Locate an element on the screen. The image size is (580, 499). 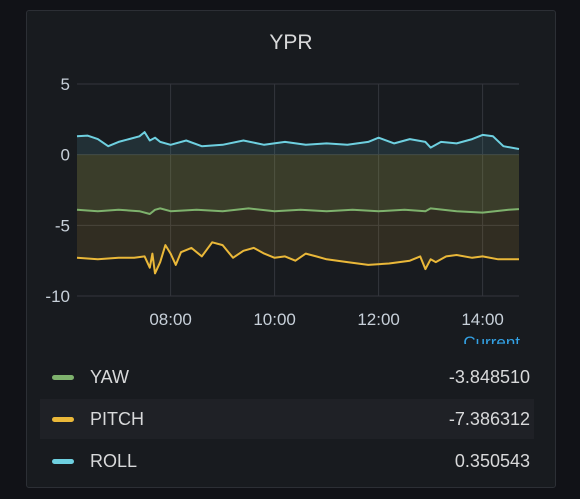
panel-title: YPR is located at coordinates (291, 42).